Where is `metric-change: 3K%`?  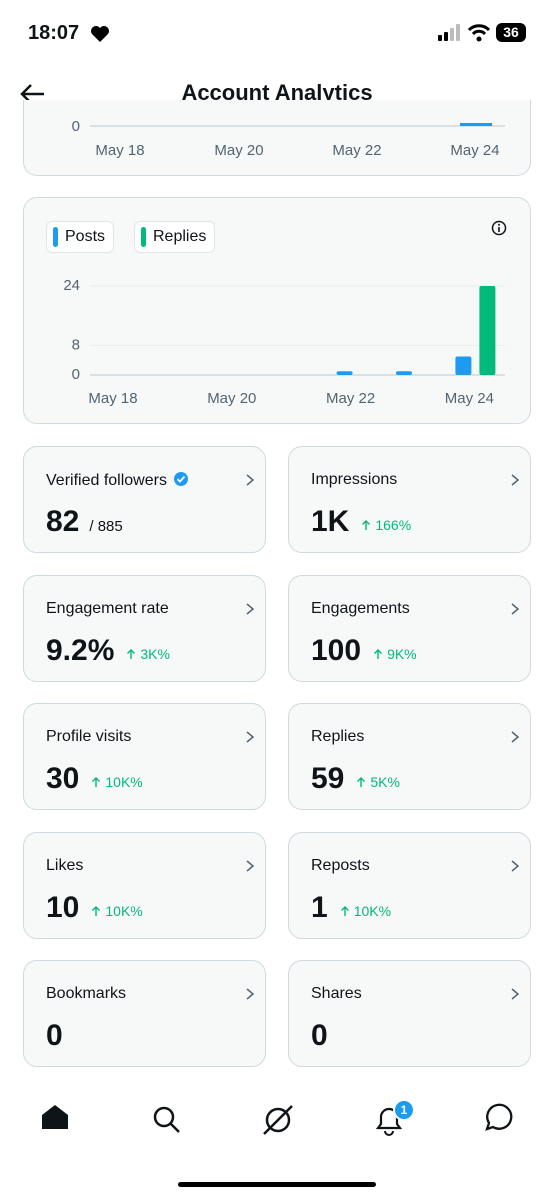 metric-change: 3K% is located at coordinates (148, 654).